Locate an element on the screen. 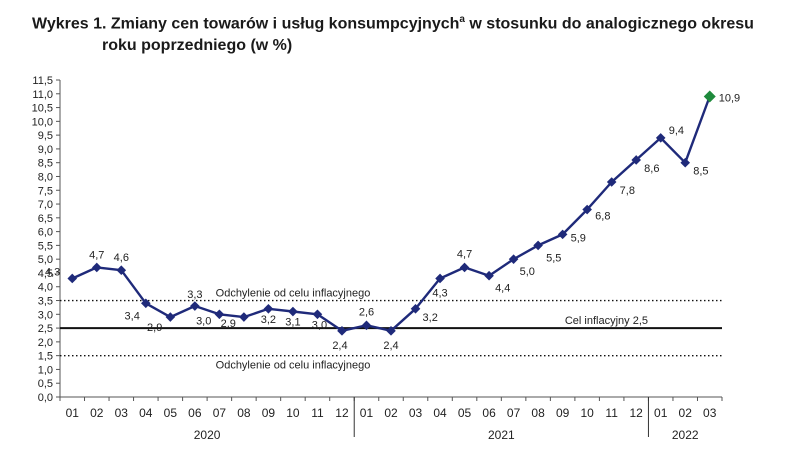 The width and height of the screenshot is (788, 474). data-label: 2,6 is located at coordinates (366, 312).